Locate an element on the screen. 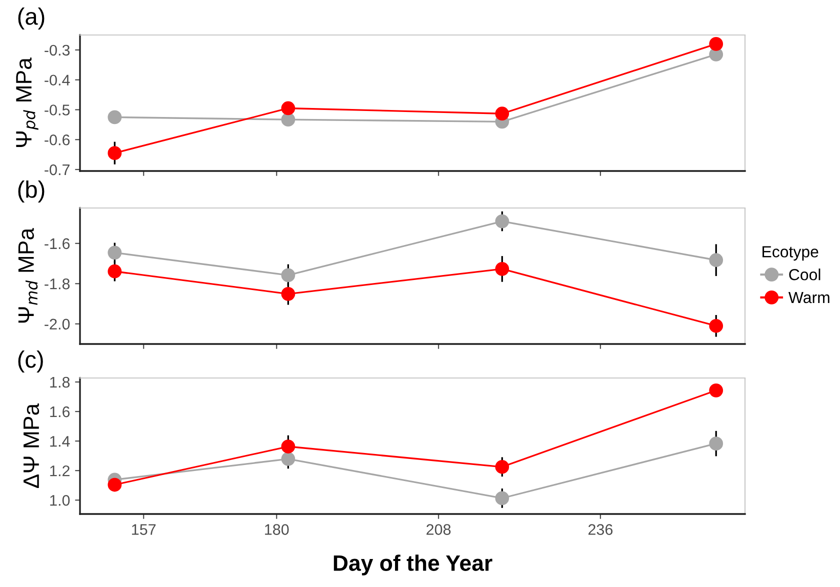 The width and height of the screenshot is (840, 587). legend-label: Cool is located at coordinates (804, 274).